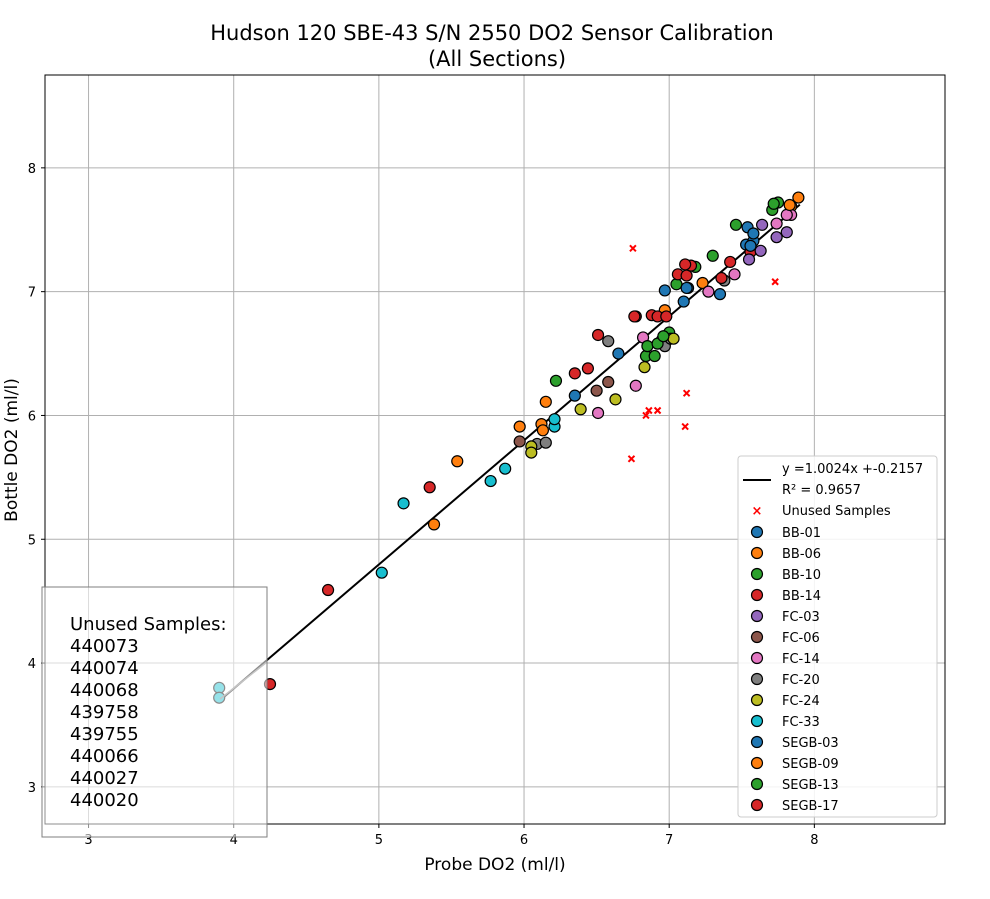  What do you see at coordinates (32, 293) in the screenshot?
I see `y-tick-label: 7` at bounding box center [32, 293].